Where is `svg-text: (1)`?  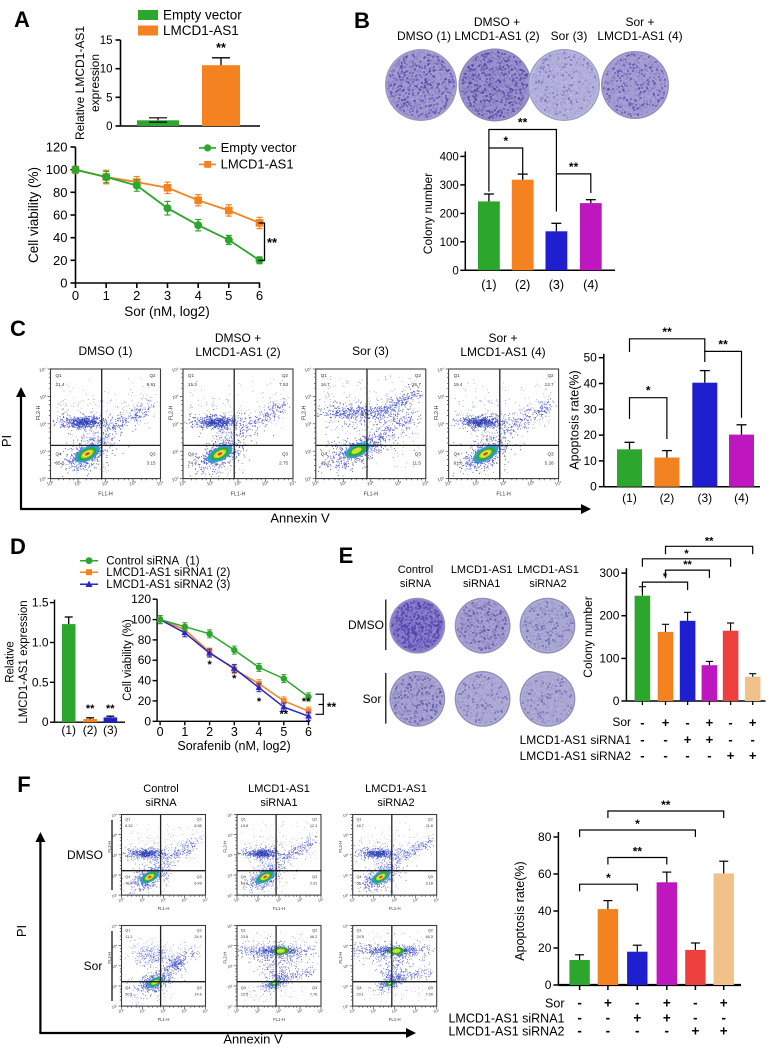
svg-text: (1) is located at coordinates (629, 498).